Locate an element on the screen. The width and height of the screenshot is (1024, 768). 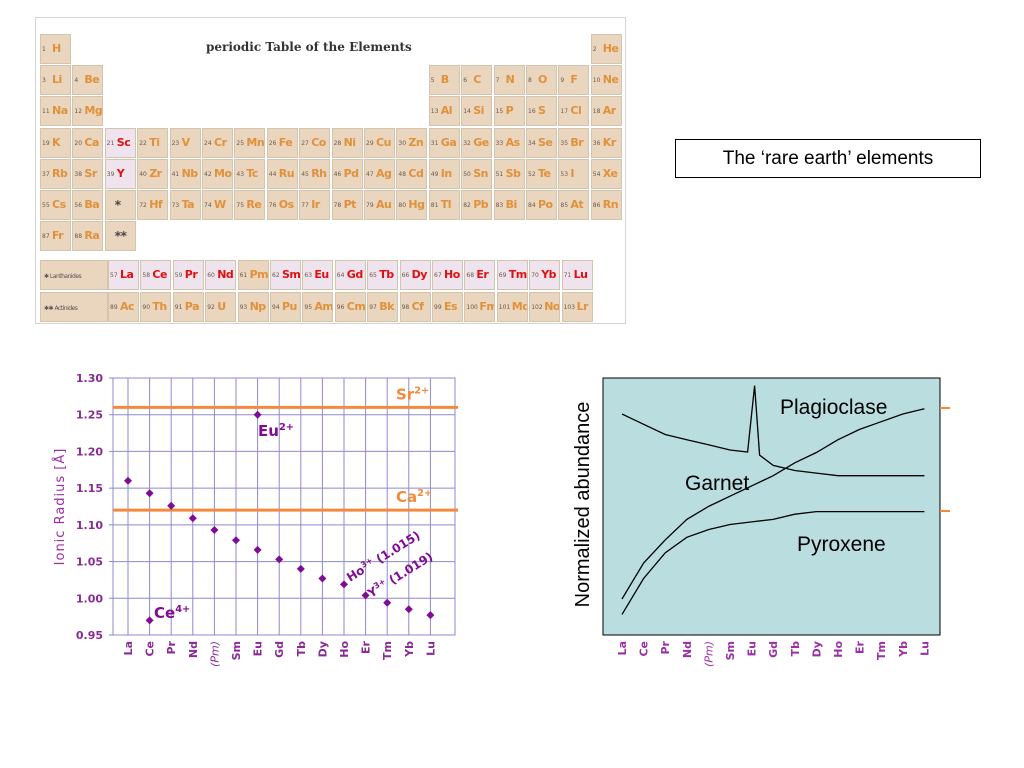
y-tick-label: 0.95 is located at coordinates (89, 635).